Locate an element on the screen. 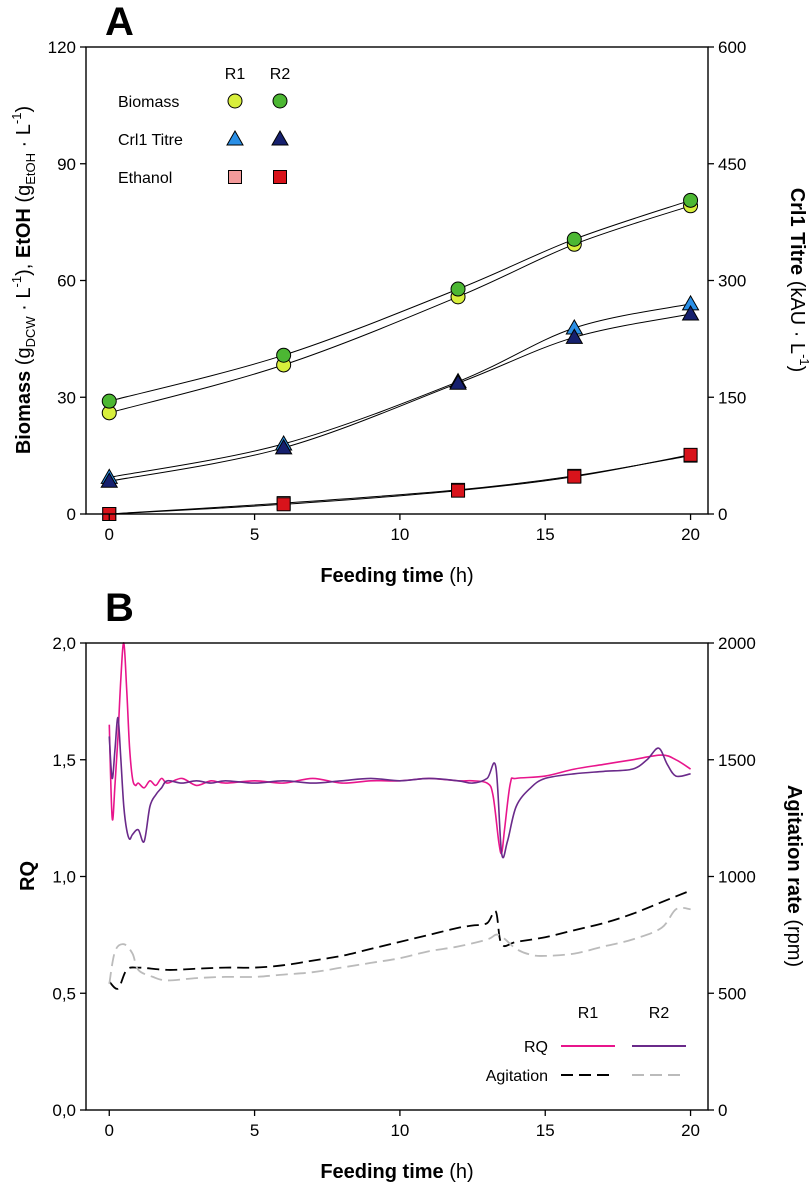  ethanol-r2-fit-line is located at coordinates (400, 484).